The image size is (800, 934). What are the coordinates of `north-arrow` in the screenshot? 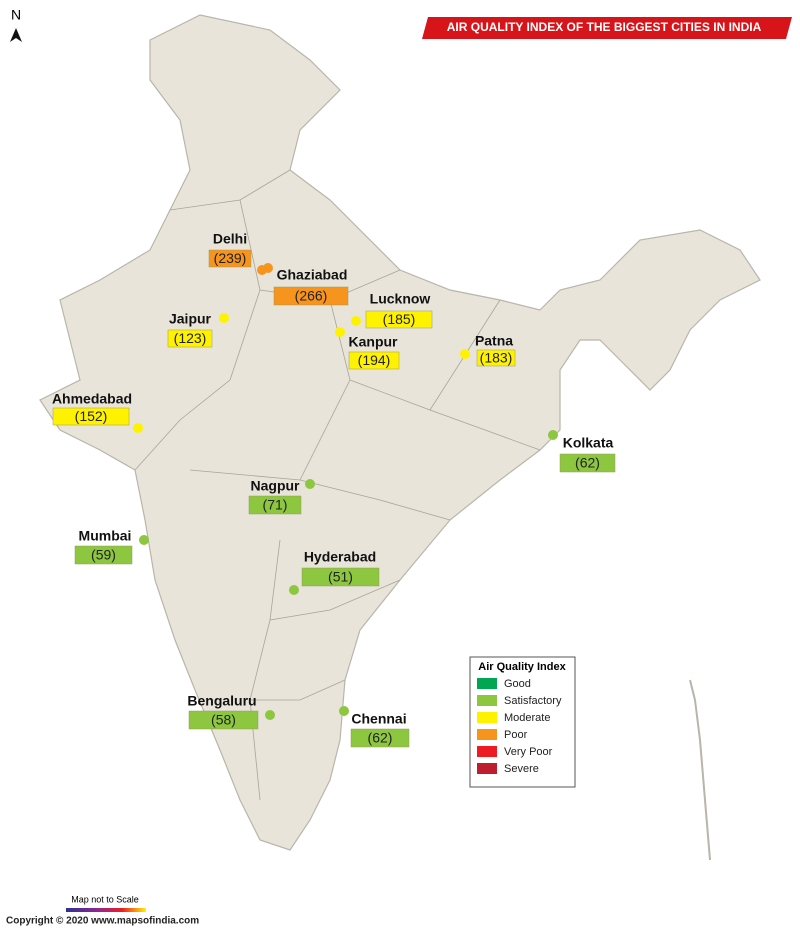 It's located at (16, 35).